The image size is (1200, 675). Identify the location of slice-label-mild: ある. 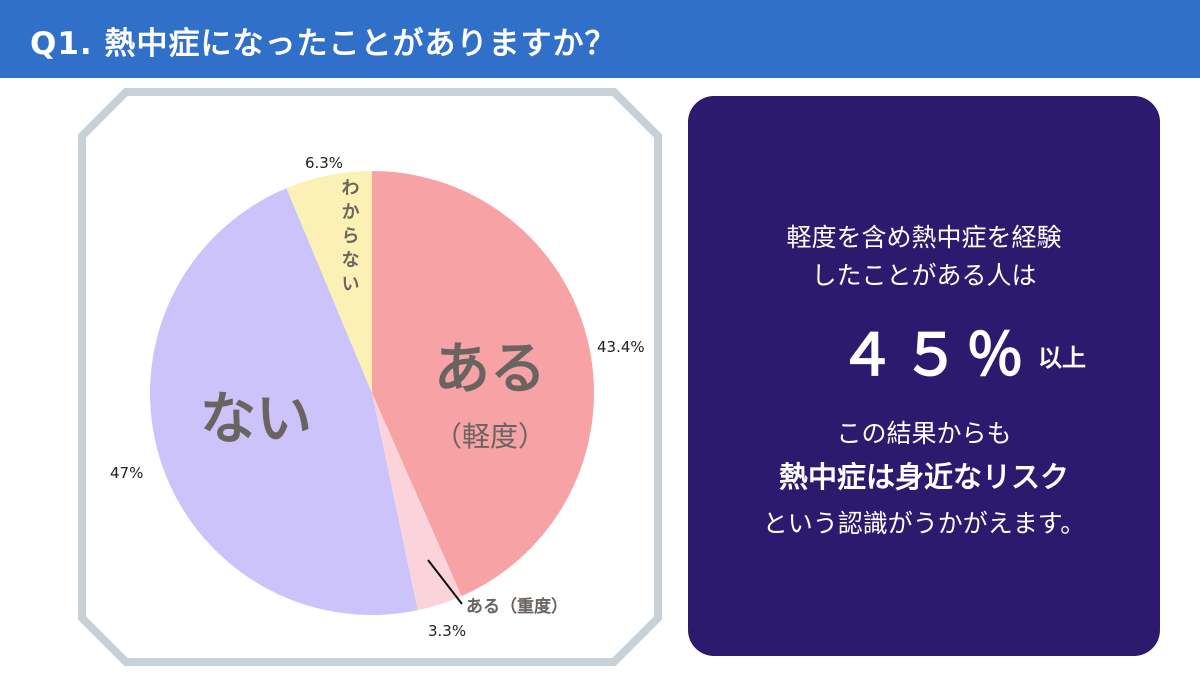
(490, 369).